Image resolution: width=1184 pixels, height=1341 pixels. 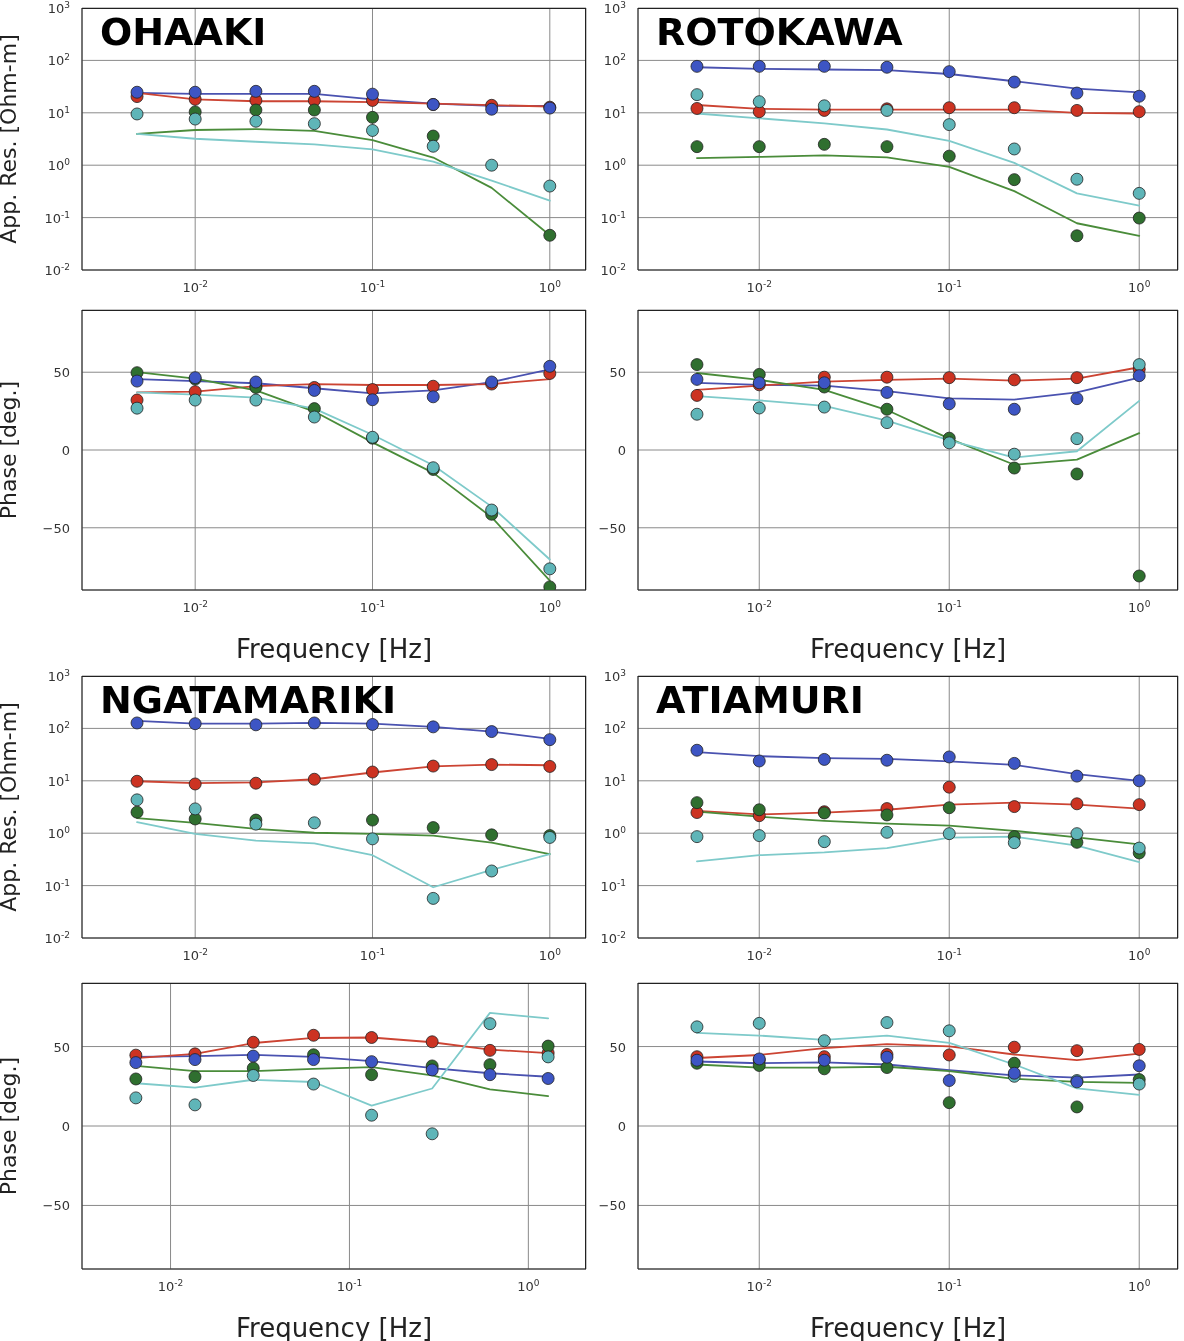 I want to click on chart-title: NGATAMARIKI, so click(x=248, y=700).